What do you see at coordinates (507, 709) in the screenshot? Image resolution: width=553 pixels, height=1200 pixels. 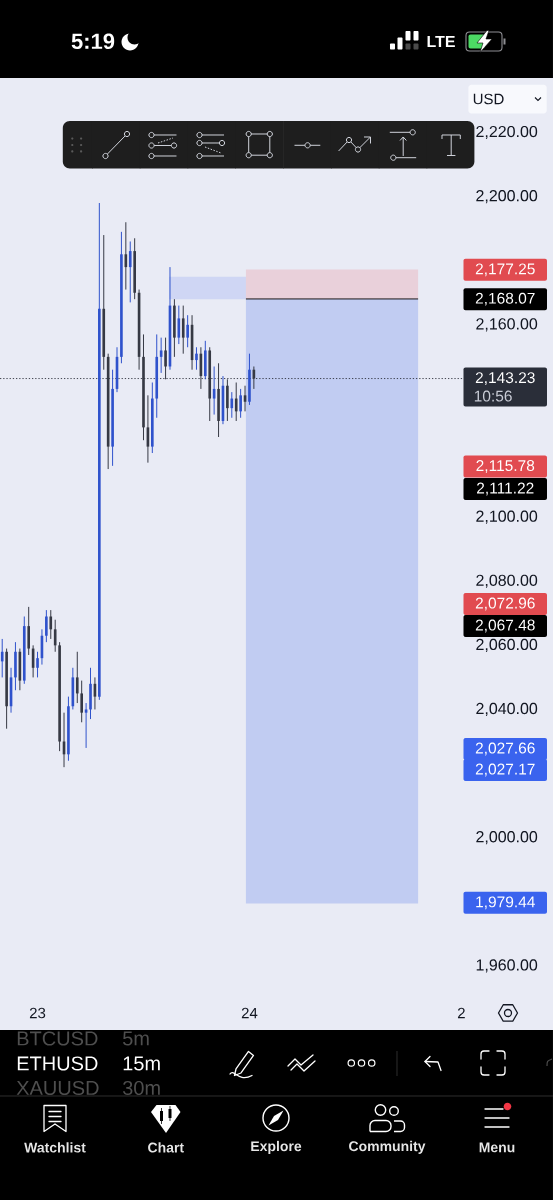 I see `y-tick-label: 2,040.00` at bounding box center [507, 709].